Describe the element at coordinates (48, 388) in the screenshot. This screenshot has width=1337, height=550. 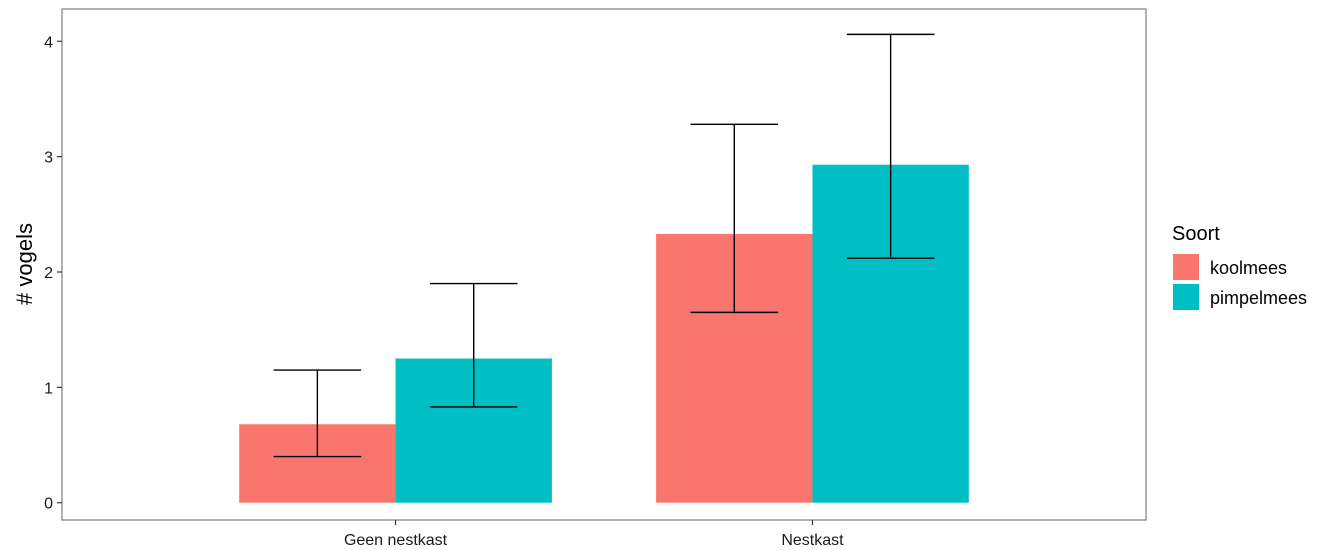
I see `y-tick-label: 1` at that location.